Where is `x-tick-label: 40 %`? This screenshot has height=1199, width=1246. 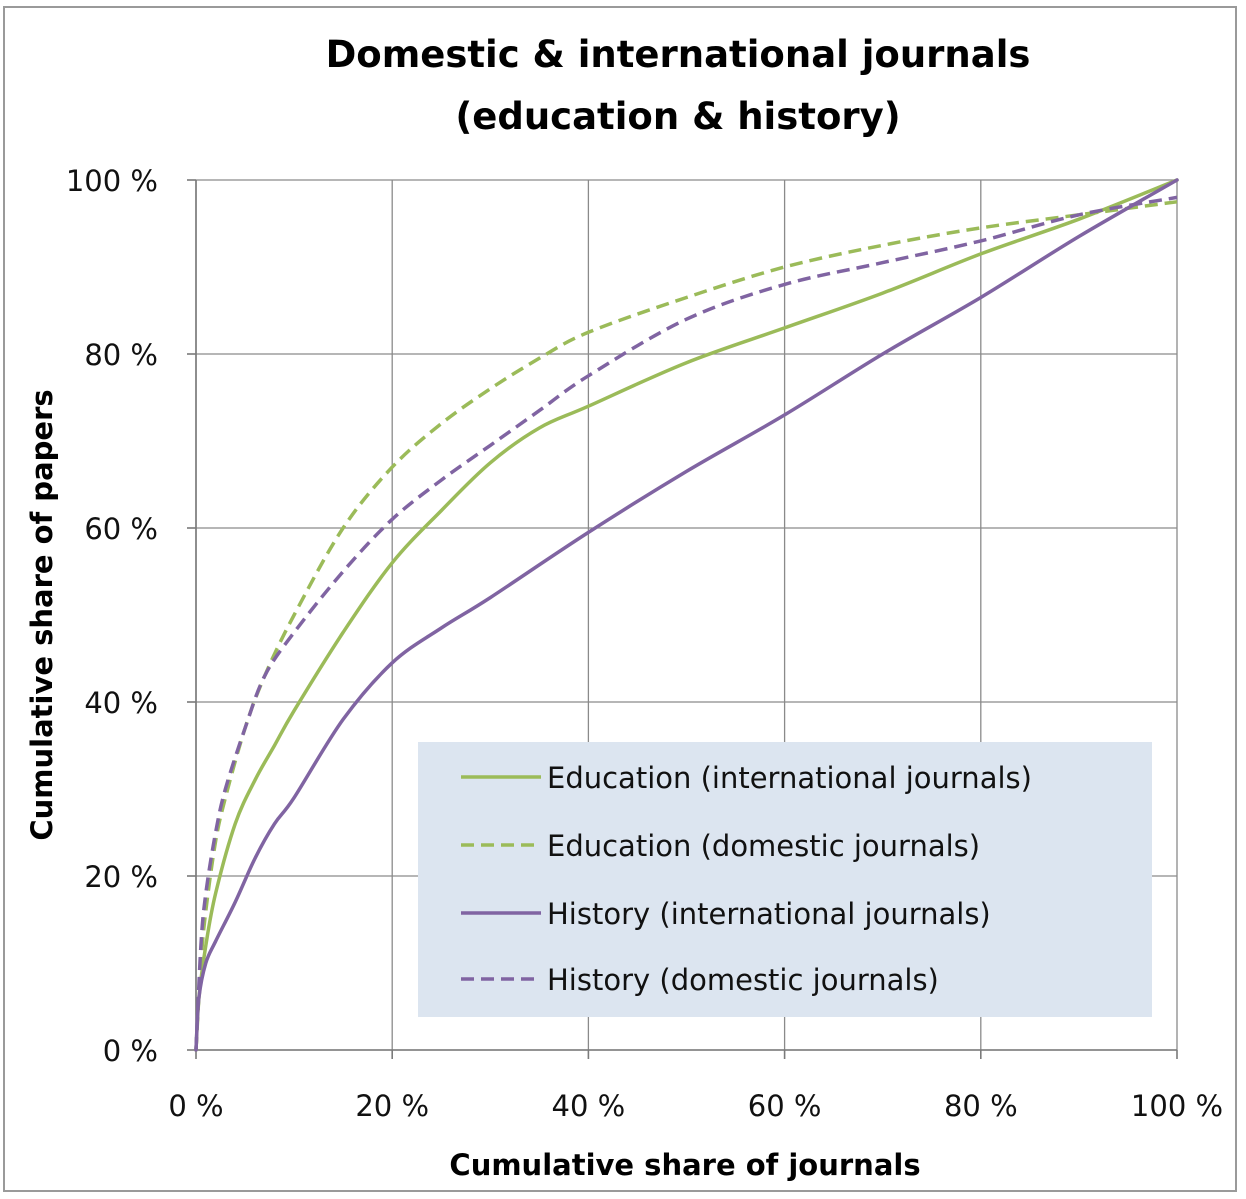
x-tick-label: 40 % is located at coordinates (589, 1106).